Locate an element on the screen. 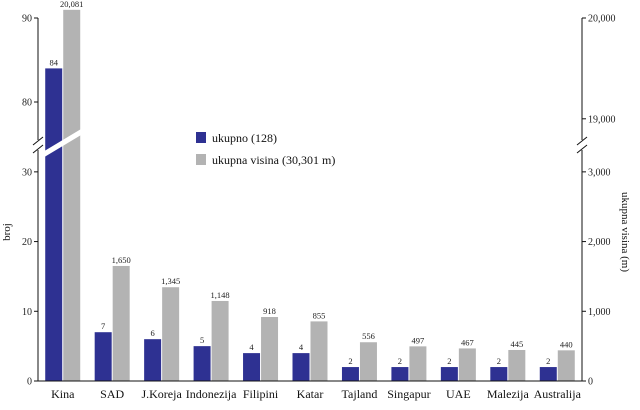 Image resolution: width=640 pixels, height=410 pixels. data-label-ukupno-malezija: 2 is located at coordinates (499, 361).